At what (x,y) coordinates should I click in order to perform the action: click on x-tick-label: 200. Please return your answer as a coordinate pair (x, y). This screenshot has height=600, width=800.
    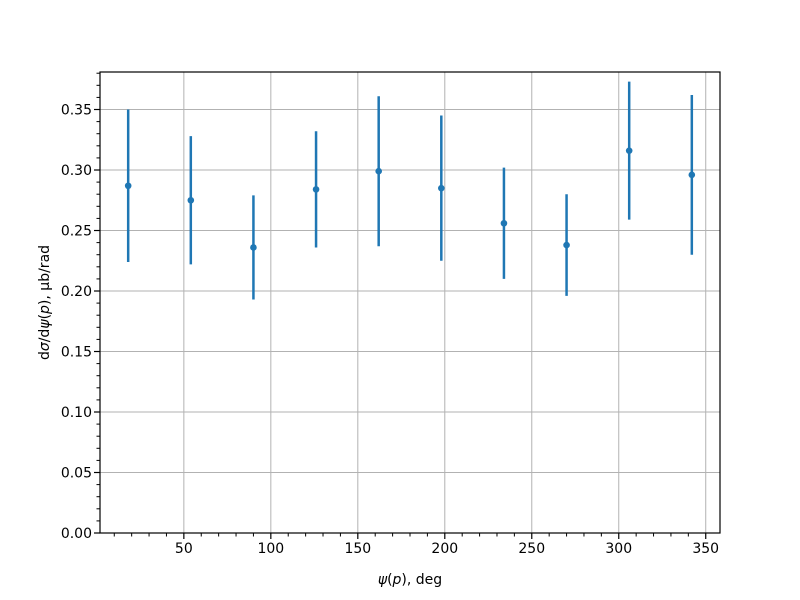
    Looking at the image, I should click on (444, 549).